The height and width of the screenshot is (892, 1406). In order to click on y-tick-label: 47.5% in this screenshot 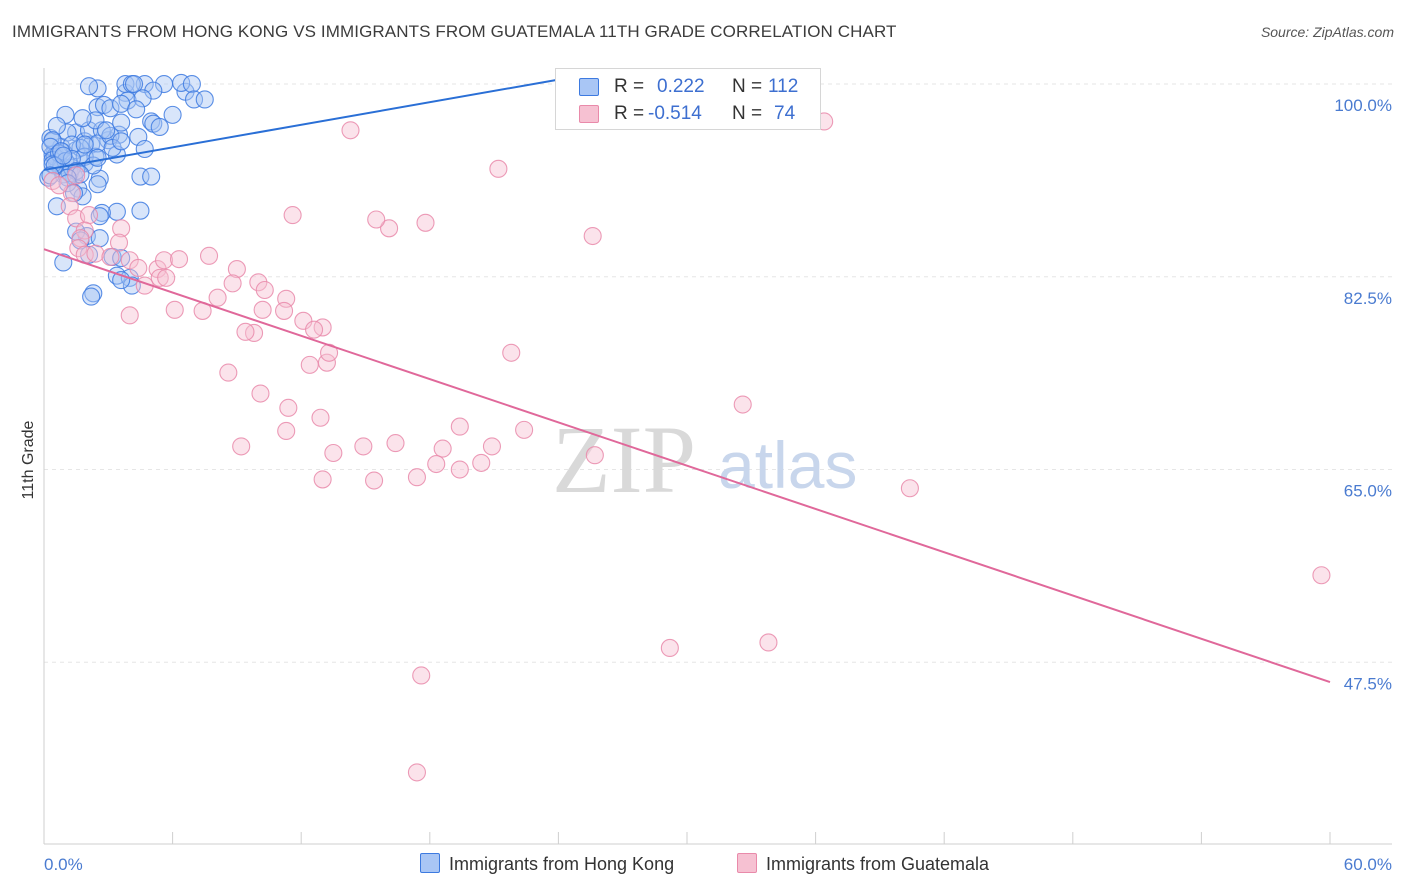, I will do `click(1368, 683)`.